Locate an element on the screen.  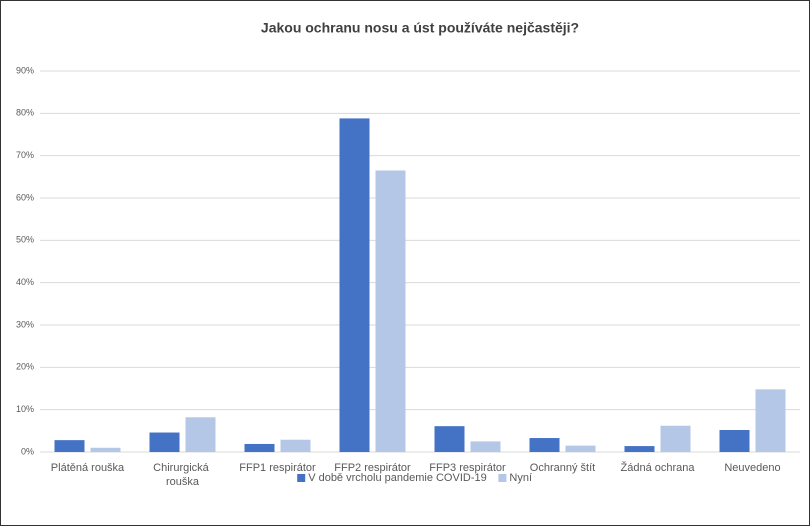
y-tick-label: 20% is located at coordinates (25, 367).